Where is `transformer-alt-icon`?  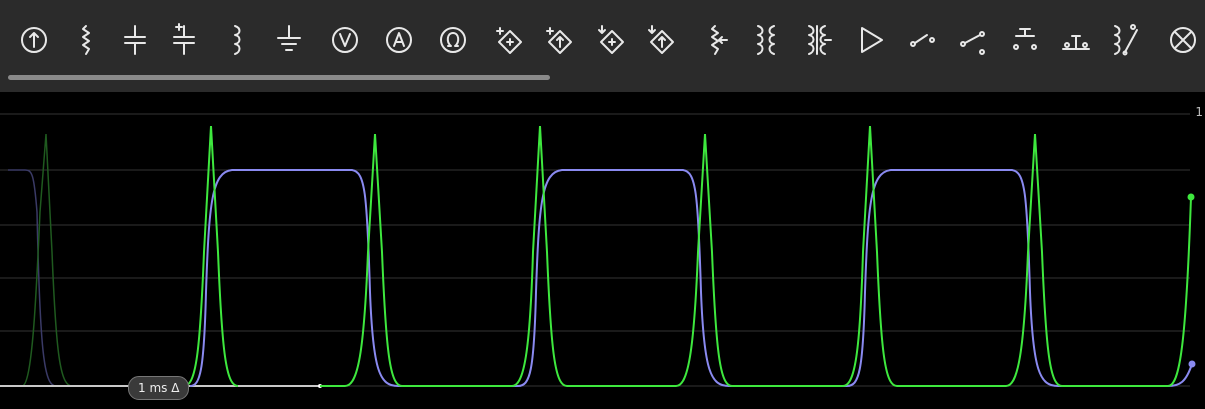 transformer-alt-icon is located at coordinates (820, 40).